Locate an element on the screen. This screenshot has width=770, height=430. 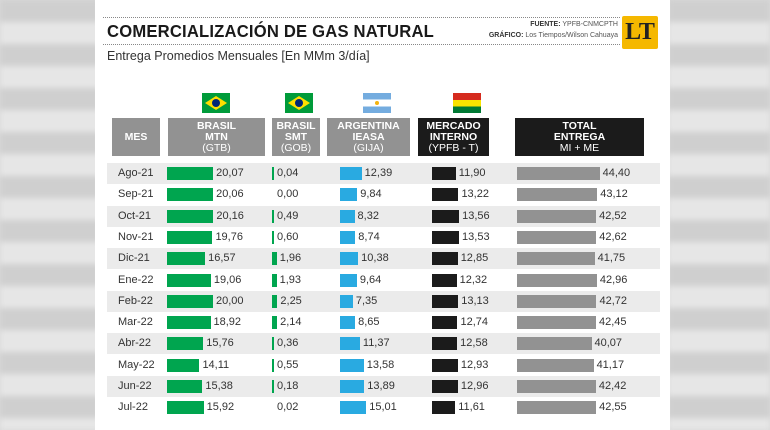
table-row: Jul-22 15,92 0,02 15,01 11,61 42,55 is located at coordinates (383, 407).